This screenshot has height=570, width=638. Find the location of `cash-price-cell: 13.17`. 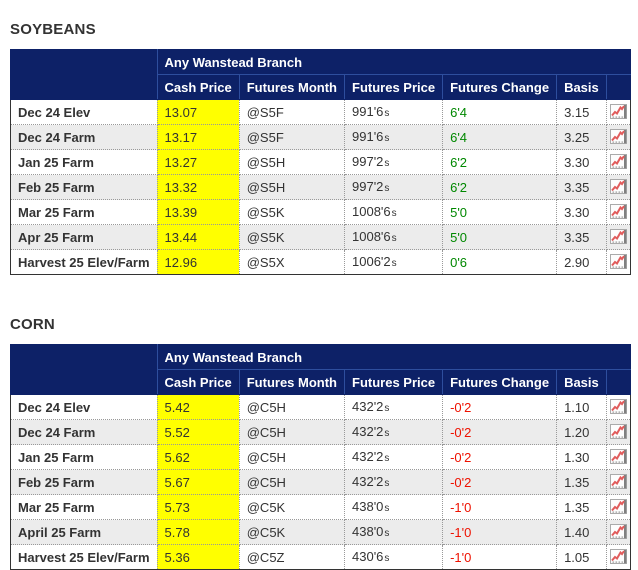

cash-price-cell: 13.17 is located at coordinates (198, 137).